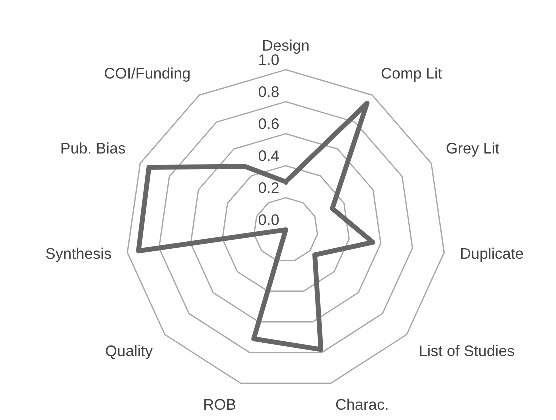 The height and width of the screenshot is (420, 556). I want to click on spoke-label: Charac., so click(362, 404).